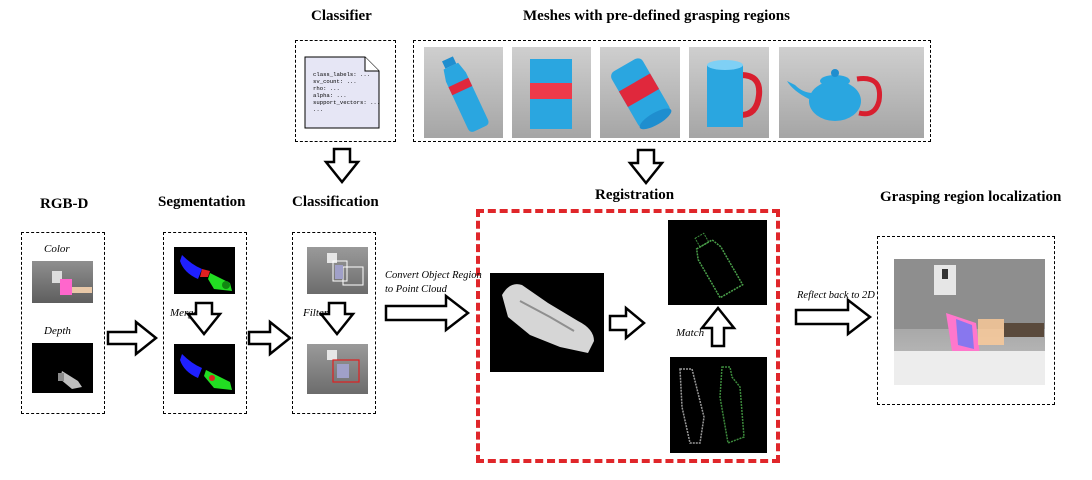 This screenshot has height=480, width=1092. What do you see at coordinates (547, 322) in the screenshot?
I see `object-point-cloud` at bounding box center [547, 322].